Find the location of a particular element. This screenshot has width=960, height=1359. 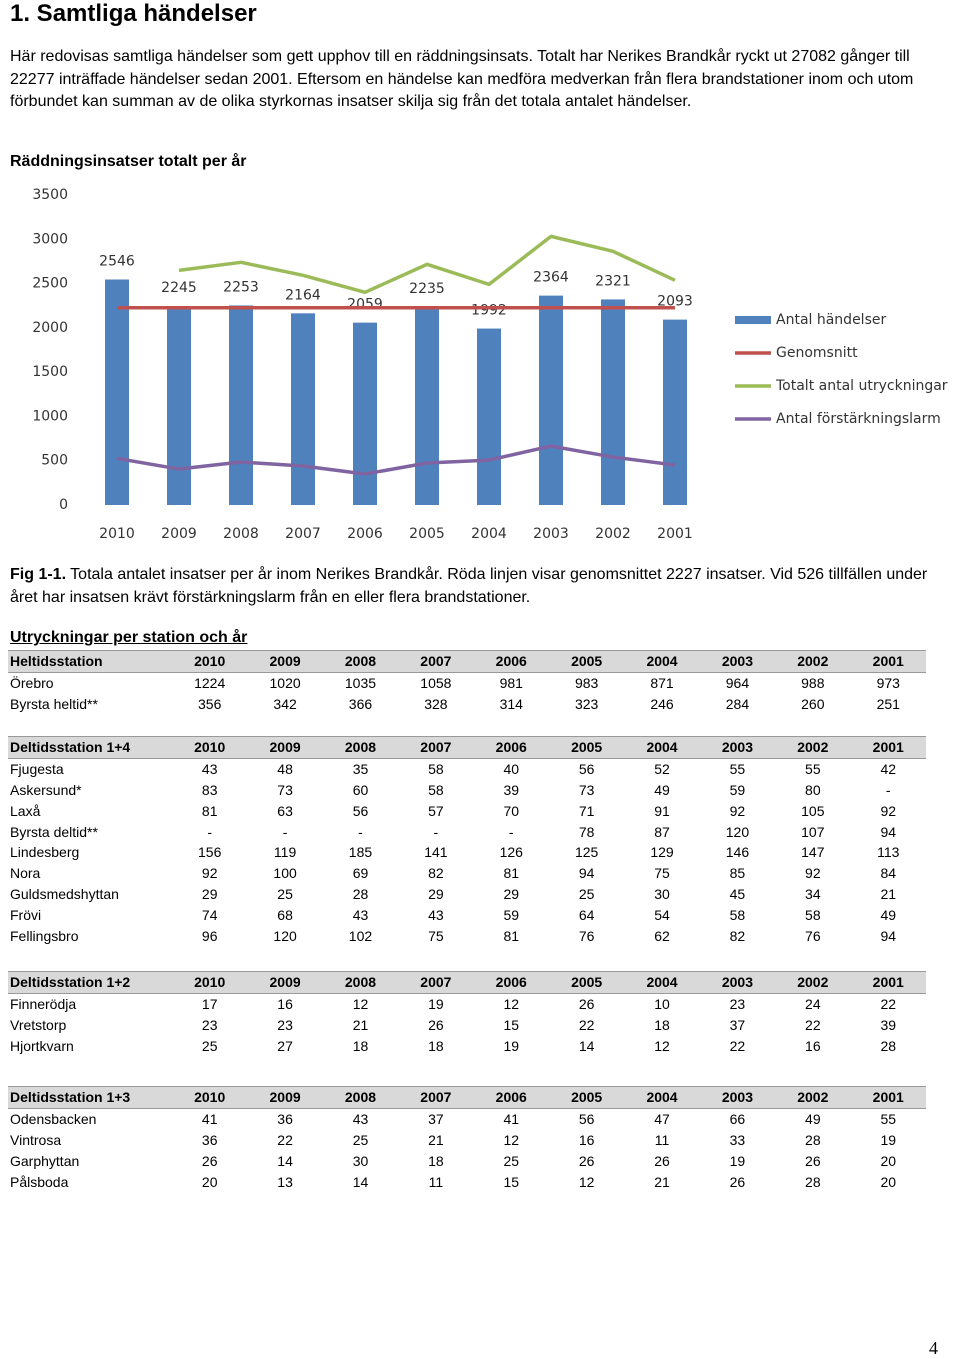

header-cell: Deltidsstation 1+4 is located at coordinates (90, 747).